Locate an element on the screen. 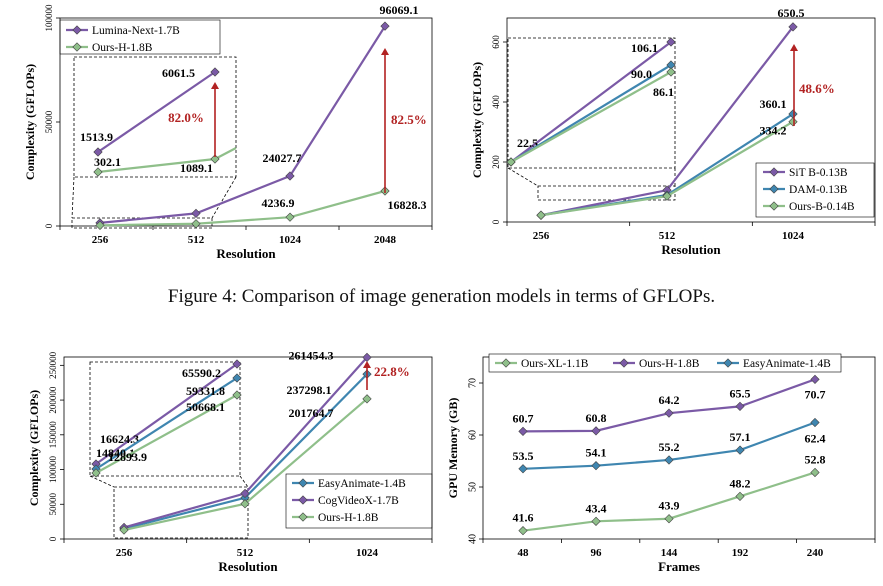 This screenshot has height=586, width=883. x-axis-label: Frames is located at coordinates (679, 566).